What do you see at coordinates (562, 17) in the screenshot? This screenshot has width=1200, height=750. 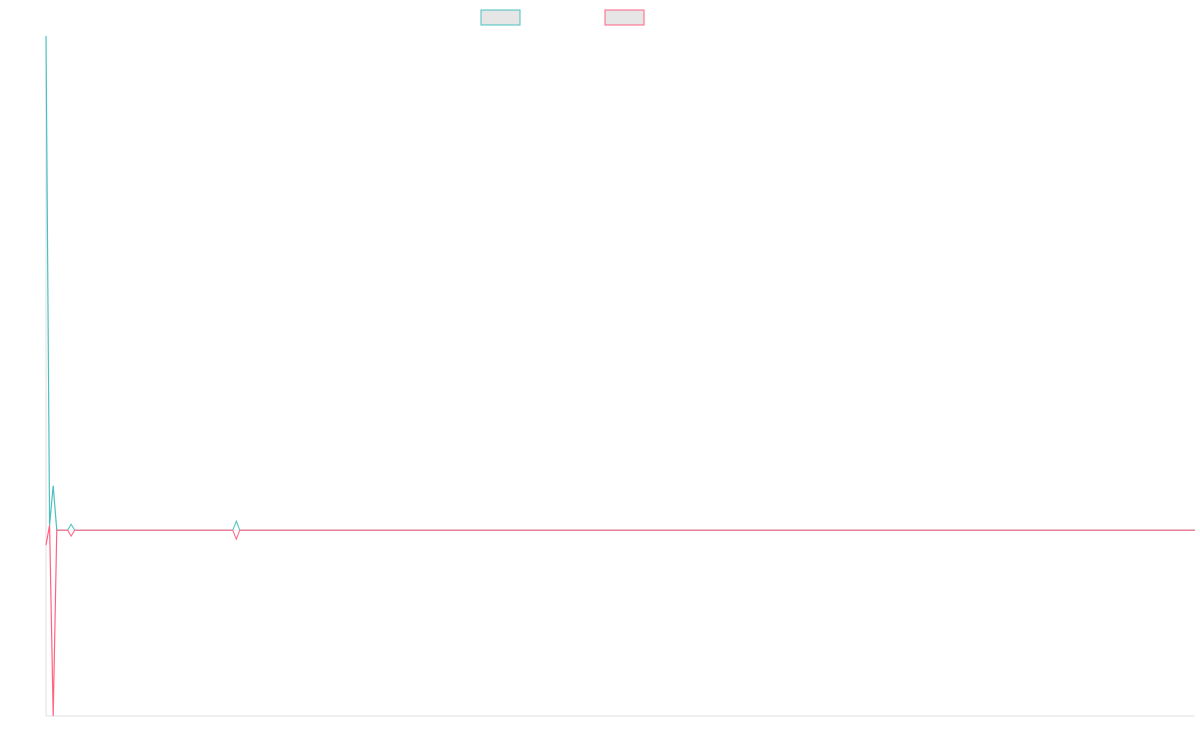 I see `legend` at bounding box center [562, 17].